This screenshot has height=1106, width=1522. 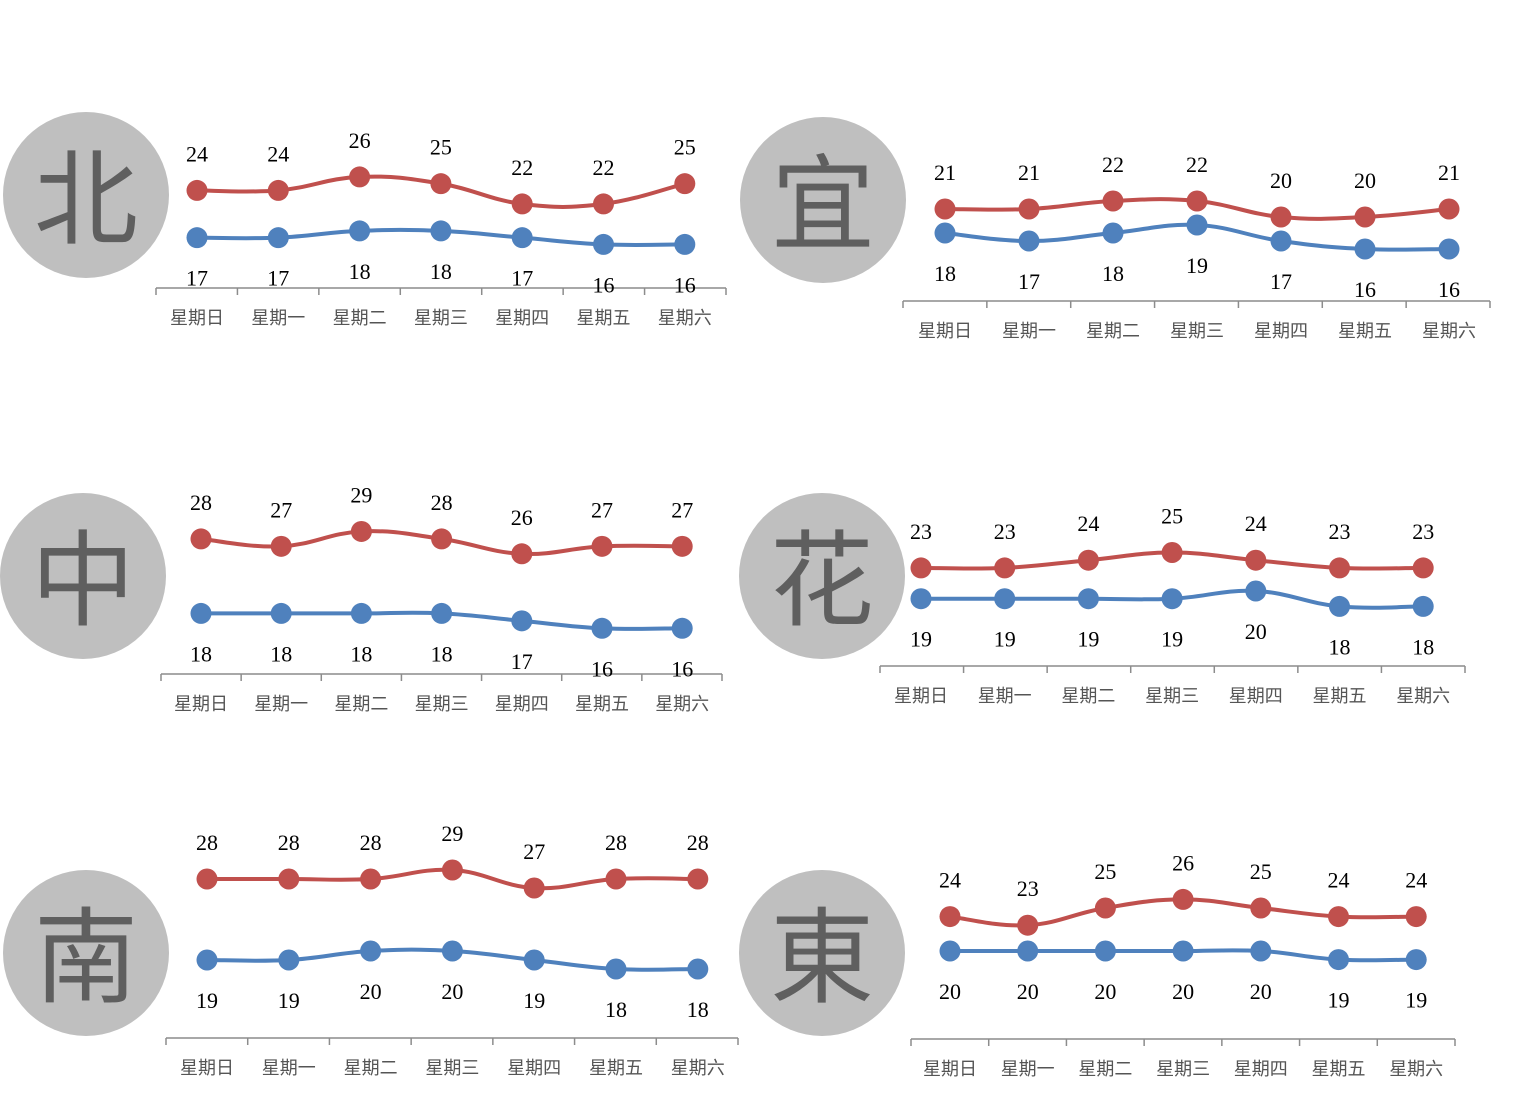 I want to click on region-name-south: 南, so click(x=85, y=958).